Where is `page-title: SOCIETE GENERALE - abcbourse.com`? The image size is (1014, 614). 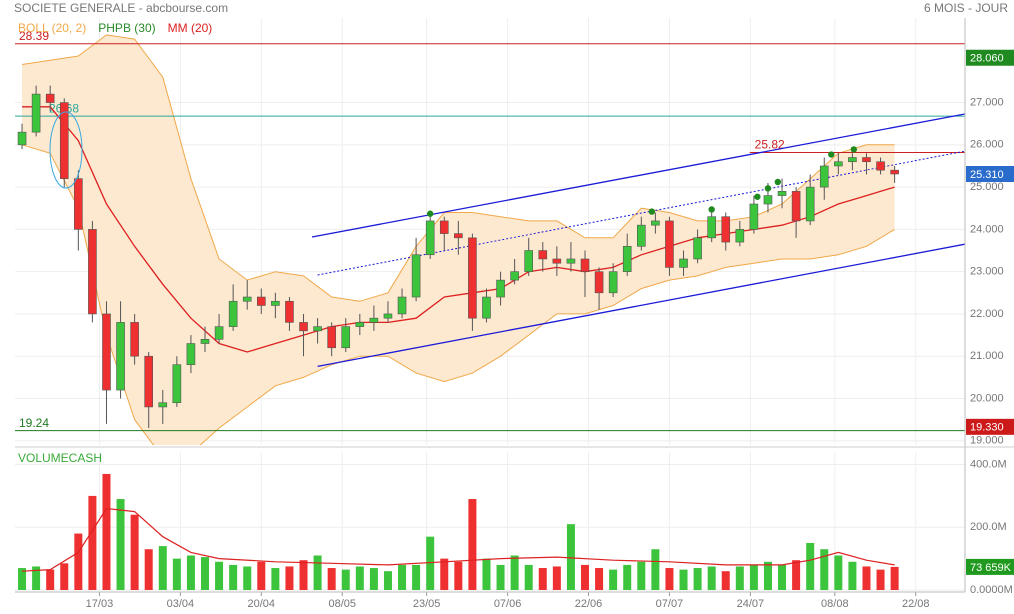
page-title: SOCIETE GENERALE - abcbourse.com is located at coordinates (121, 8).